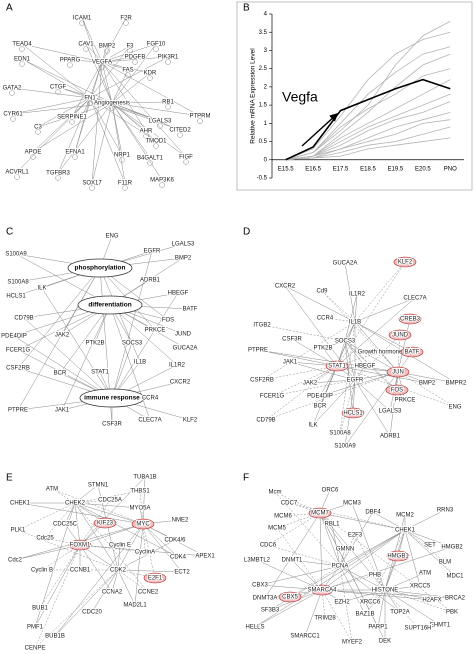 The image size is (474, 654). What do you see at coordinates (16, 255) in the screenshot?
I see `node-label: S100A9` at bounding box center [16, 255].